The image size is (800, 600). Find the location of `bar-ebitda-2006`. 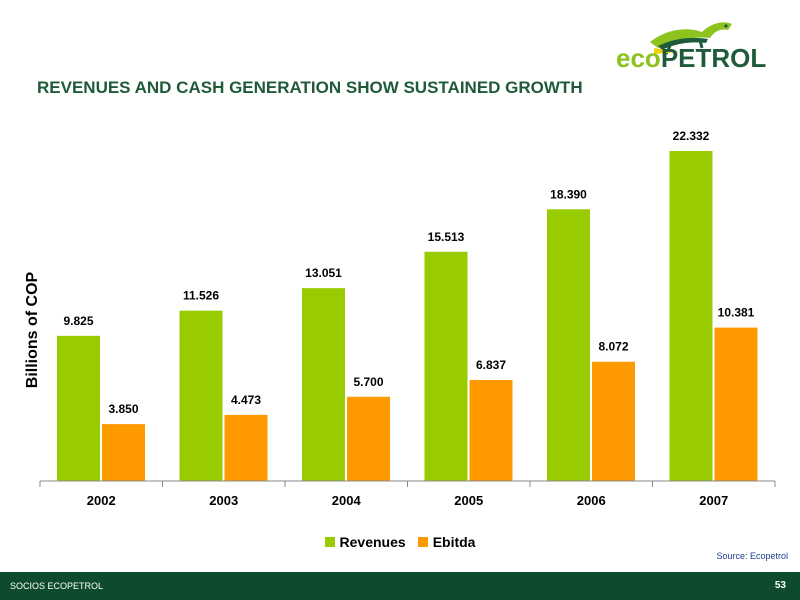

bar-ebitda-2006 is located at coordinates (613, 421).